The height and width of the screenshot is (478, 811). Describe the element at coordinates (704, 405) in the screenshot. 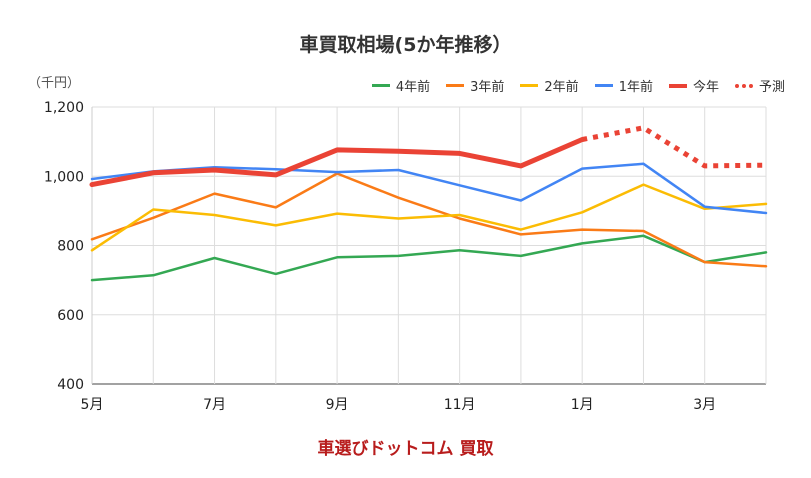

I see `x-tick-label: 3月` at that location.